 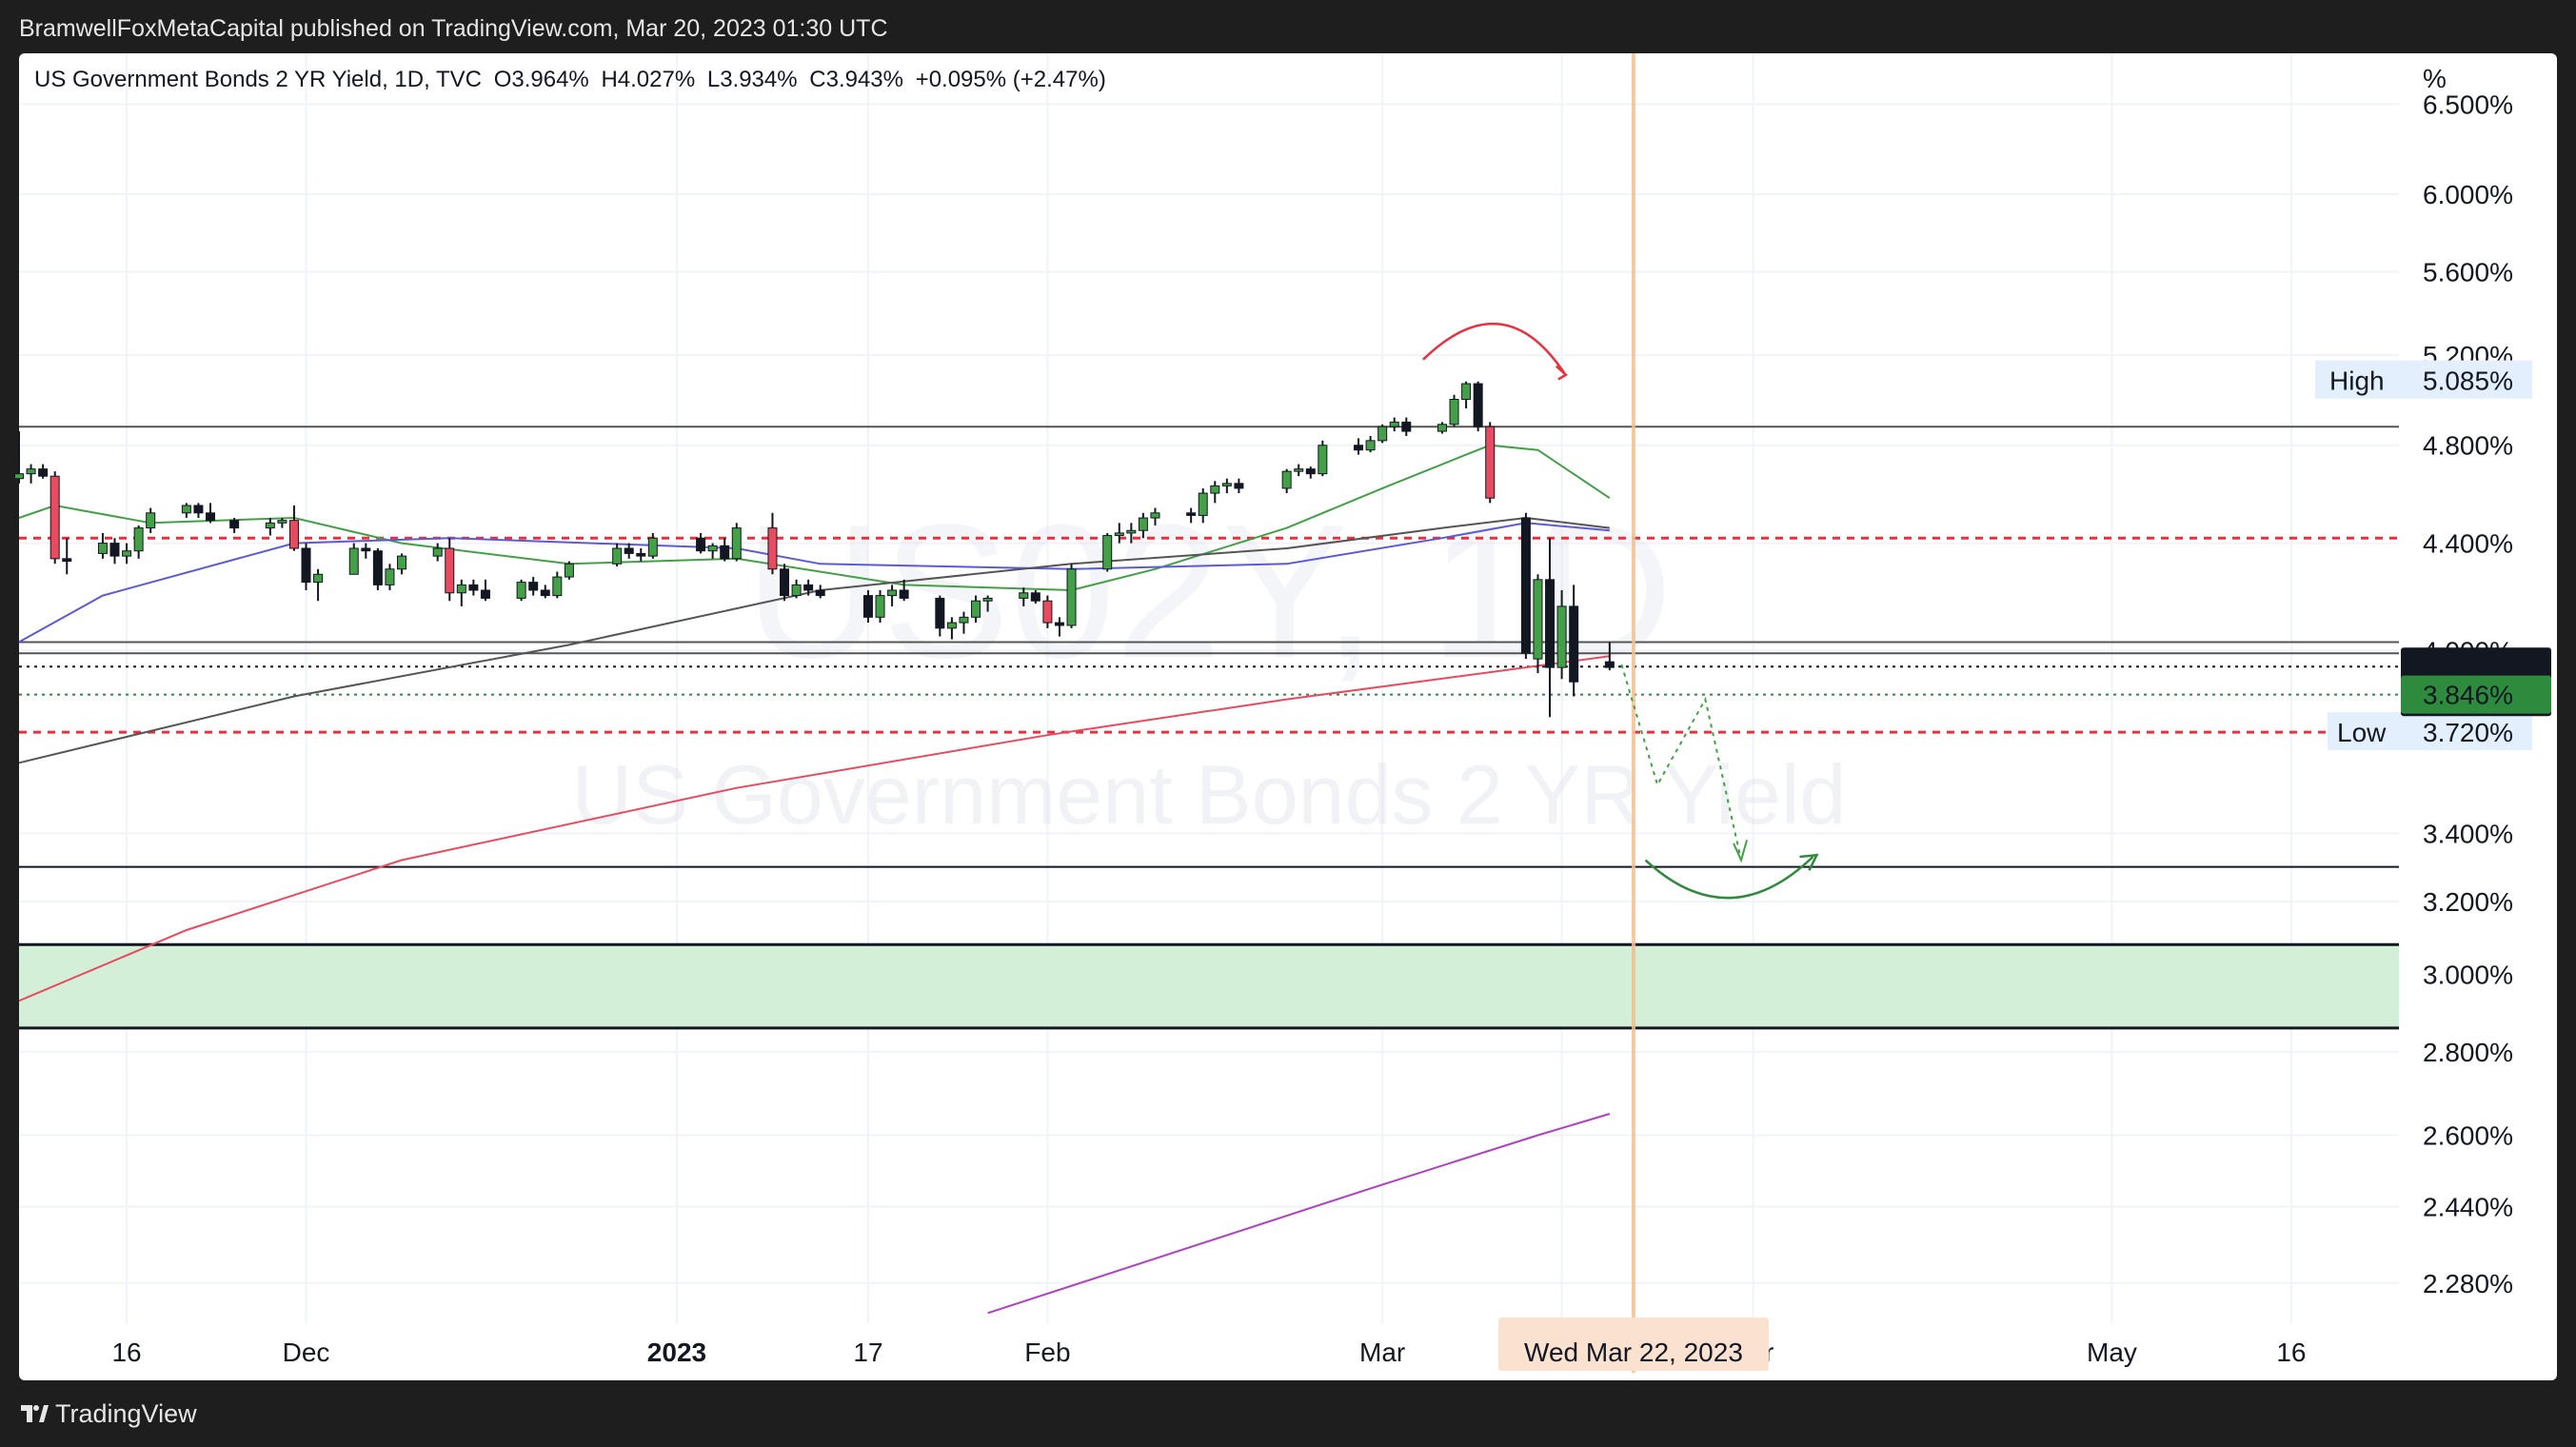 I want to click on tradingview-logo-icon, so click(x=34, y=1413).